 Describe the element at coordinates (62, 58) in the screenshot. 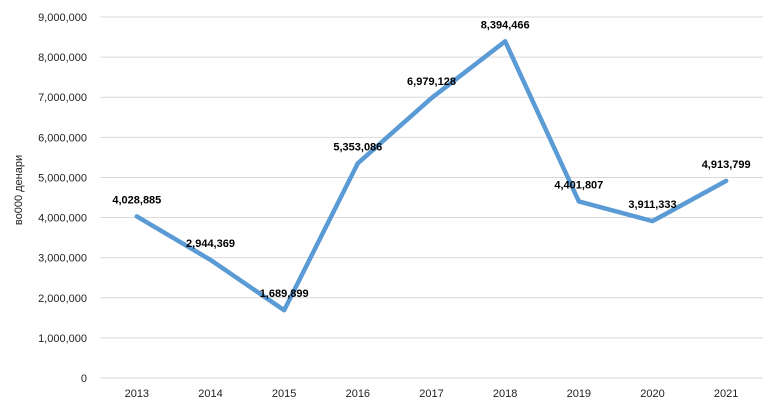

I see `y-tick-label: 8,000,000` at that location.